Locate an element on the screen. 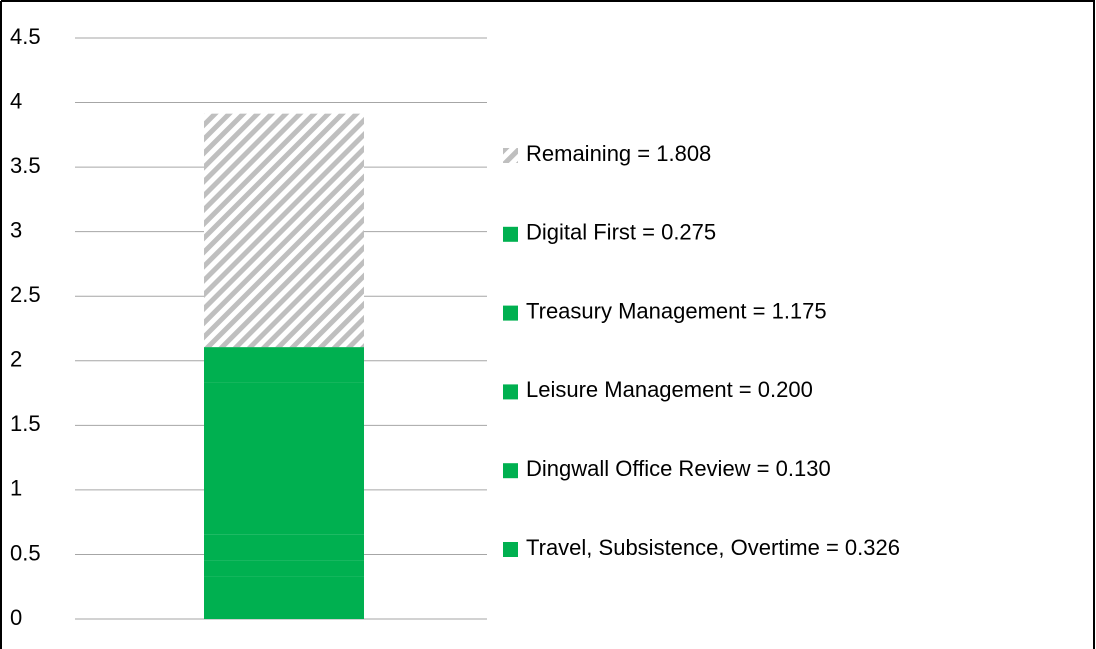  y-tick-label: 4 is located at coordinates (16, 100).